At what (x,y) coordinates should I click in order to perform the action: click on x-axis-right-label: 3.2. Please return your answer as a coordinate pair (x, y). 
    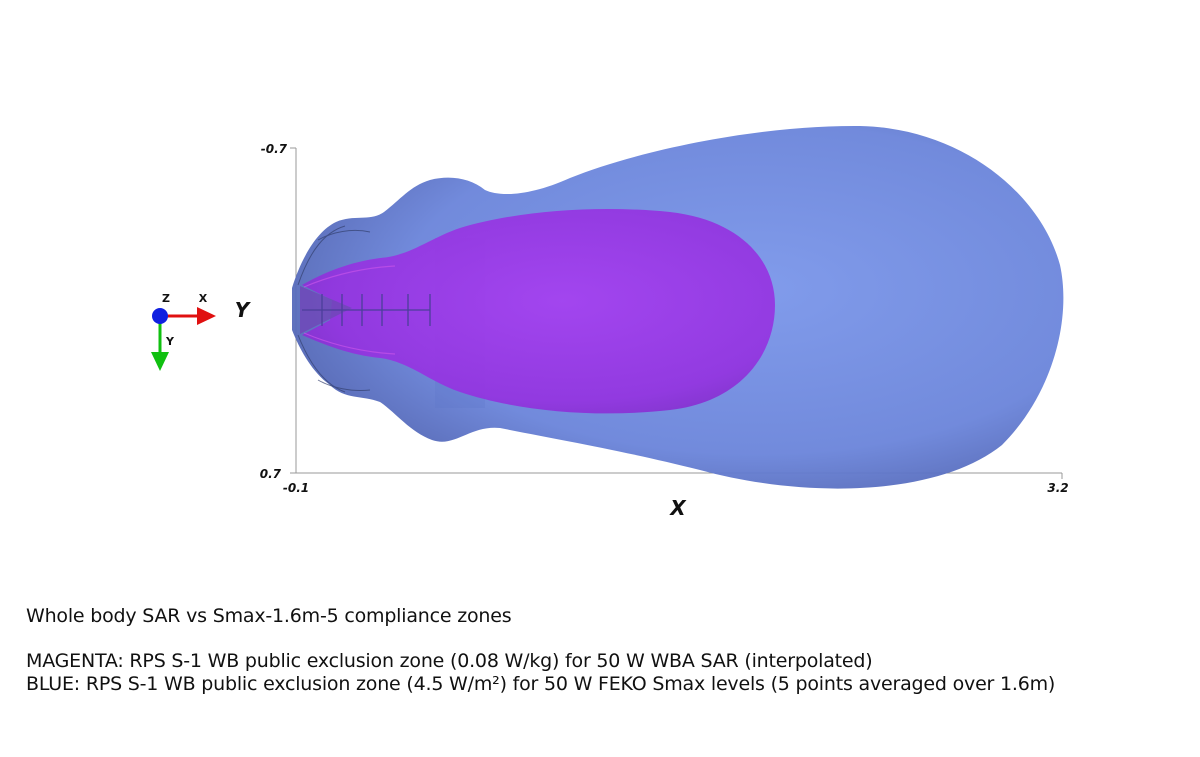
    Looking at the image, I should click on (1057, 488).